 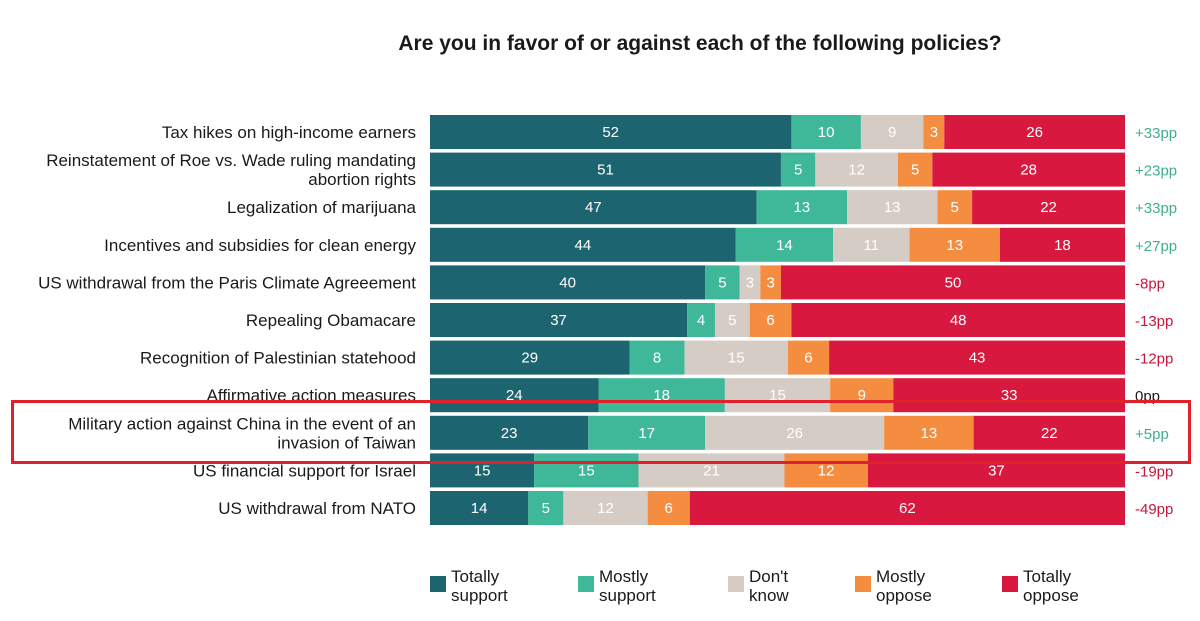 I want to click on bar-value-label: 28, so click(x=1028, y=170).